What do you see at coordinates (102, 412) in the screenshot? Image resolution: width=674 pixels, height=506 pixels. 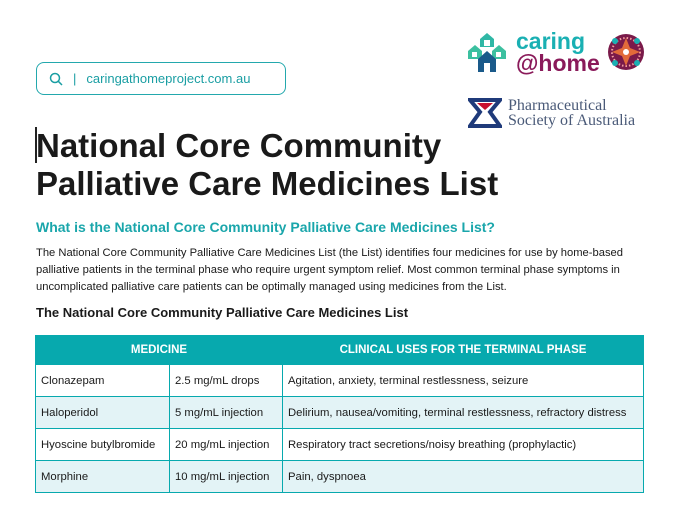 I see `medicine-cell: Haloperidol` at bounding box center [102, 412].